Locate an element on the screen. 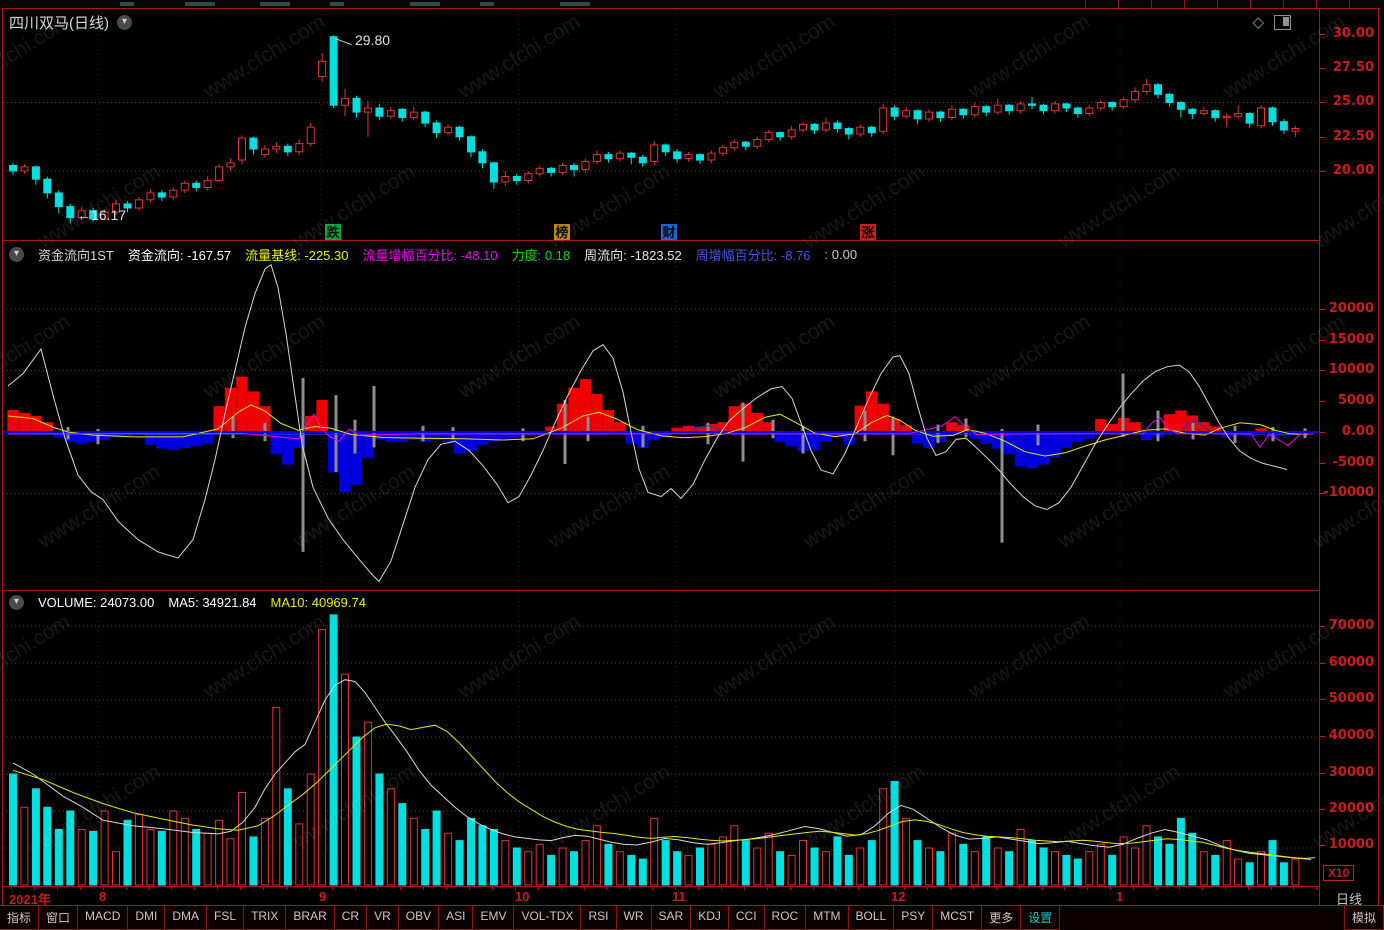  y-axis-label: 15000 is located at coordinates (1351, 339).